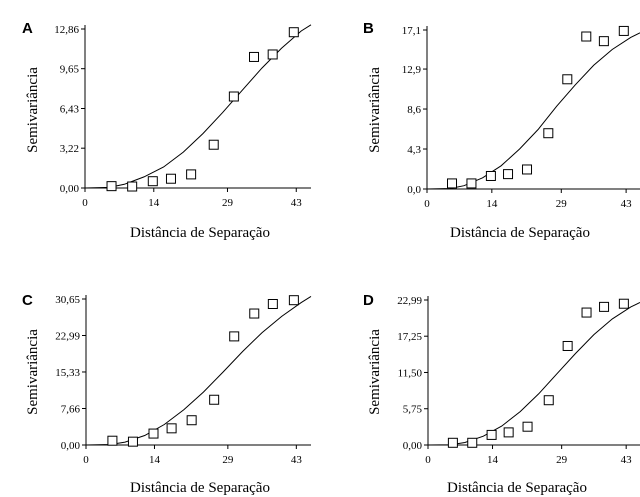 The width and height of the screenshot is (640, 497). I want to click on panel-c-y-tick-label: 15,33, so click(67, 373).